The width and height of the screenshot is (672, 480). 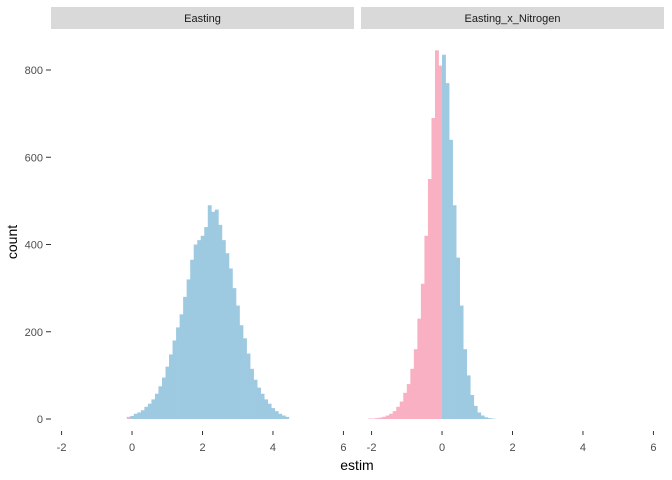 What do you see at coordinates (40, 420) in the screenshot?
I see `y-tick-label: 0` at bounding box center [40, 420].